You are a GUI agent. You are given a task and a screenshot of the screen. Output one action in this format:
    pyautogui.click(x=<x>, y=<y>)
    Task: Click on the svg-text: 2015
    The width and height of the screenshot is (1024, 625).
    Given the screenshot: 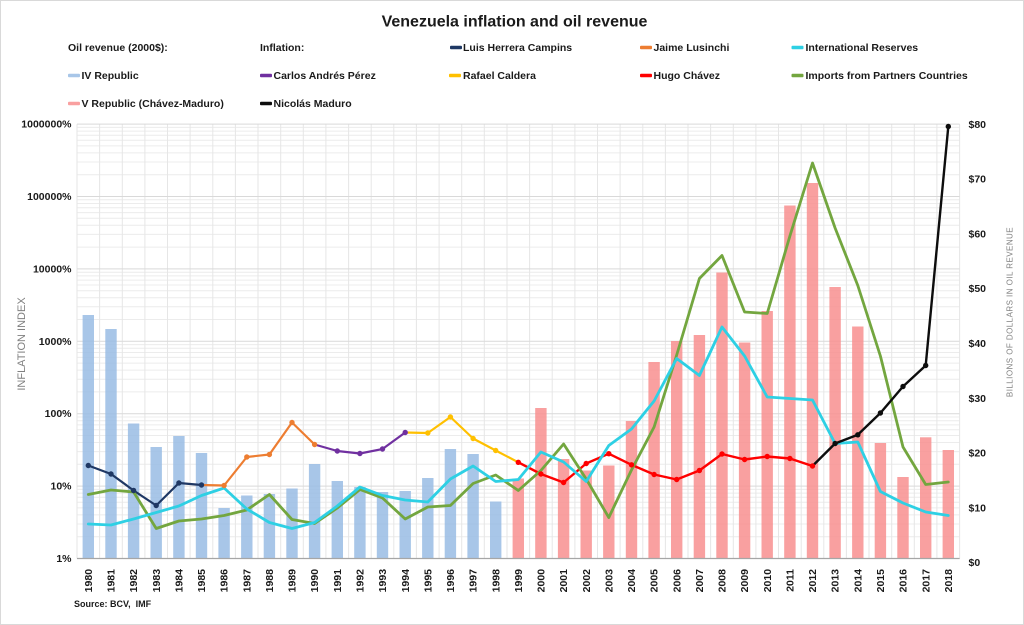 What is the action you would take?
    pyautogui.click(x=881, y=581)
    